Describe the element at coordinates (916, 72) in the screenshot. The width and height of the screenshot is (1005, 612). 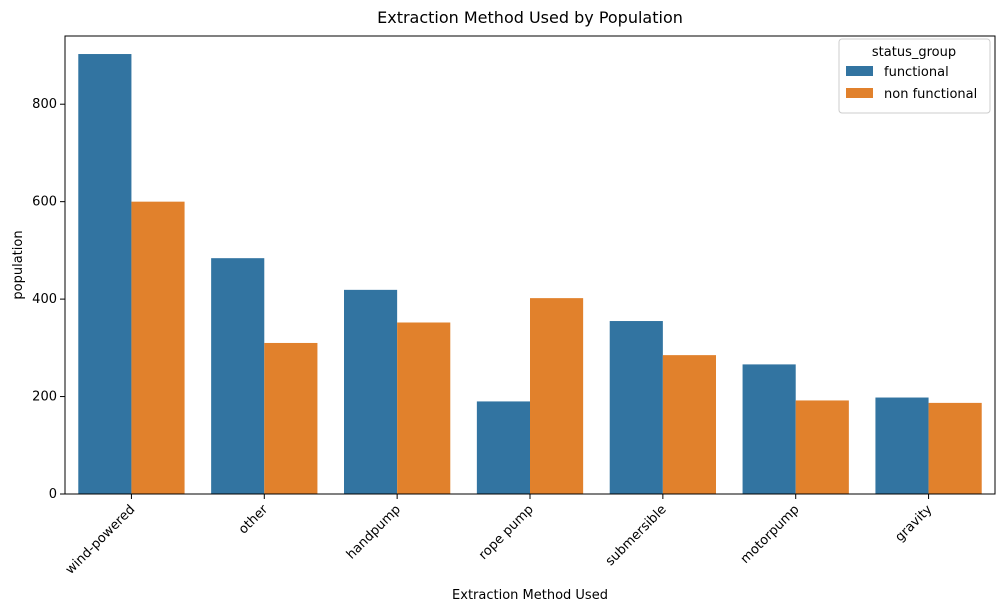
I see `legend-label: functional` at that location.